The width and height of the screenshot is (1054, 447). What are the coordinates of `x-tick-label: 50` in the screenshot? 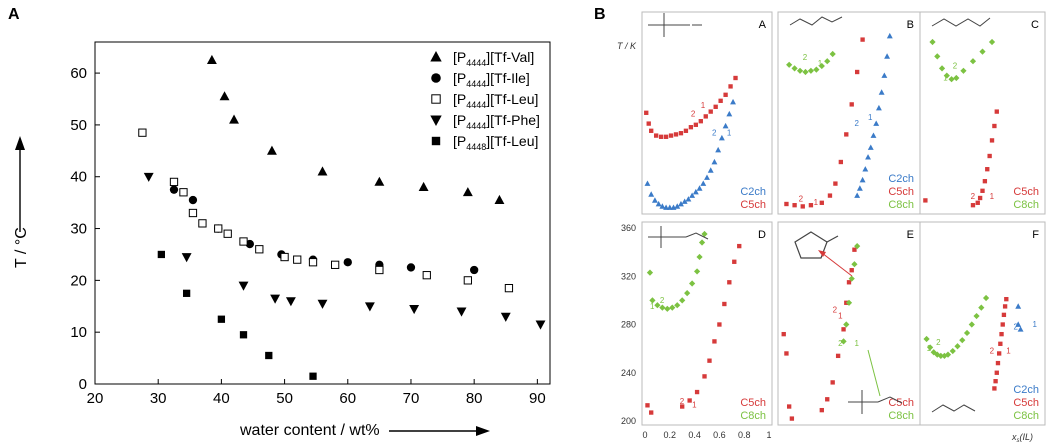 It's located at (284, 398).